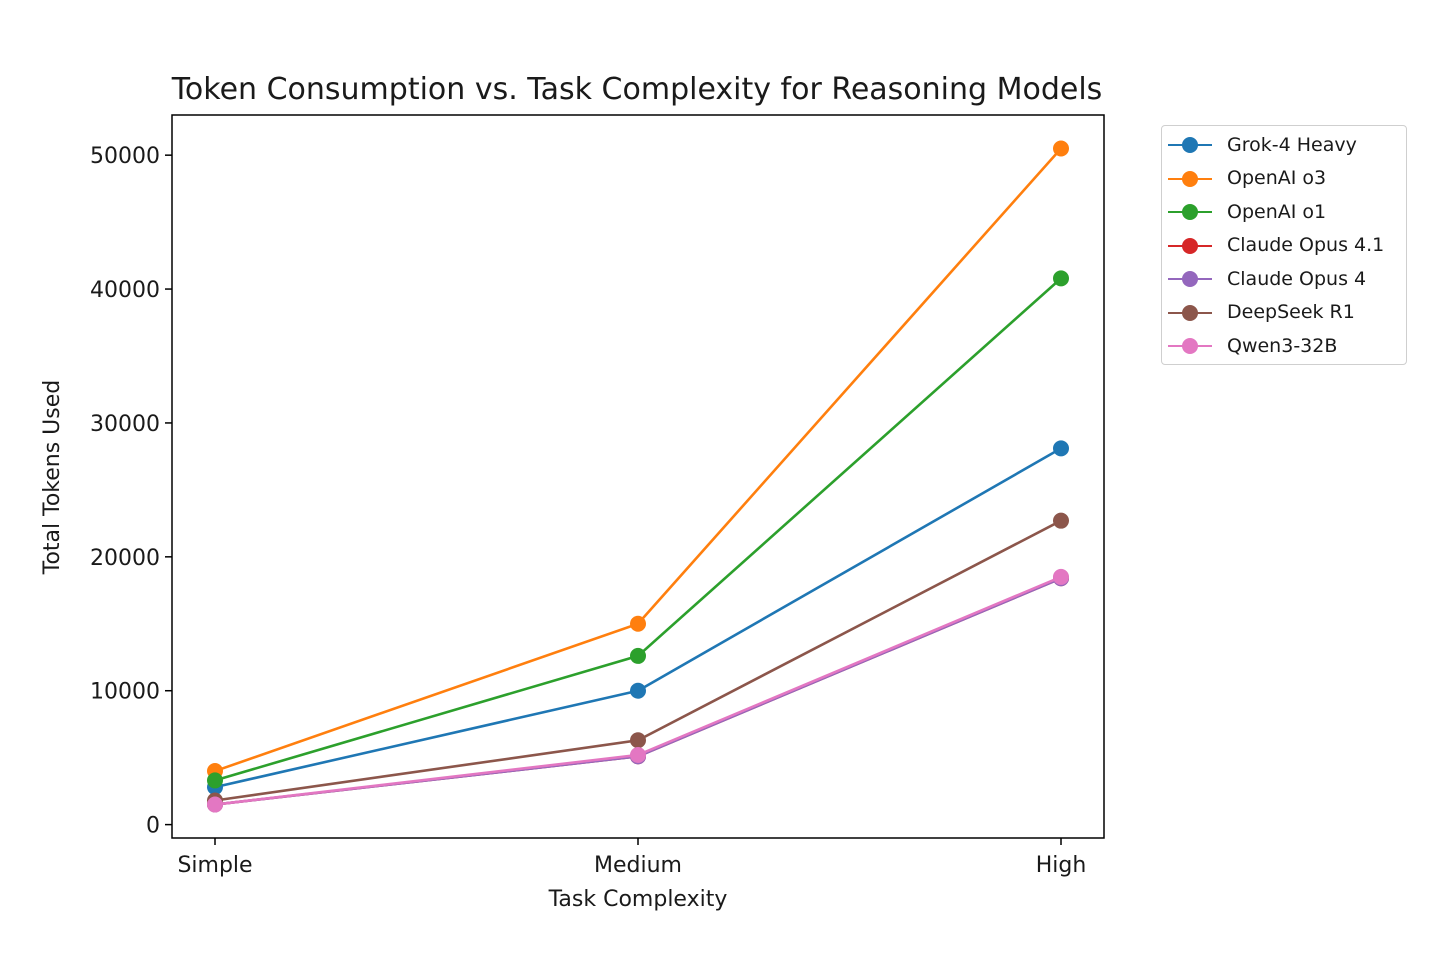  I want to click on y-tick-label: 0, so click(153, 826).